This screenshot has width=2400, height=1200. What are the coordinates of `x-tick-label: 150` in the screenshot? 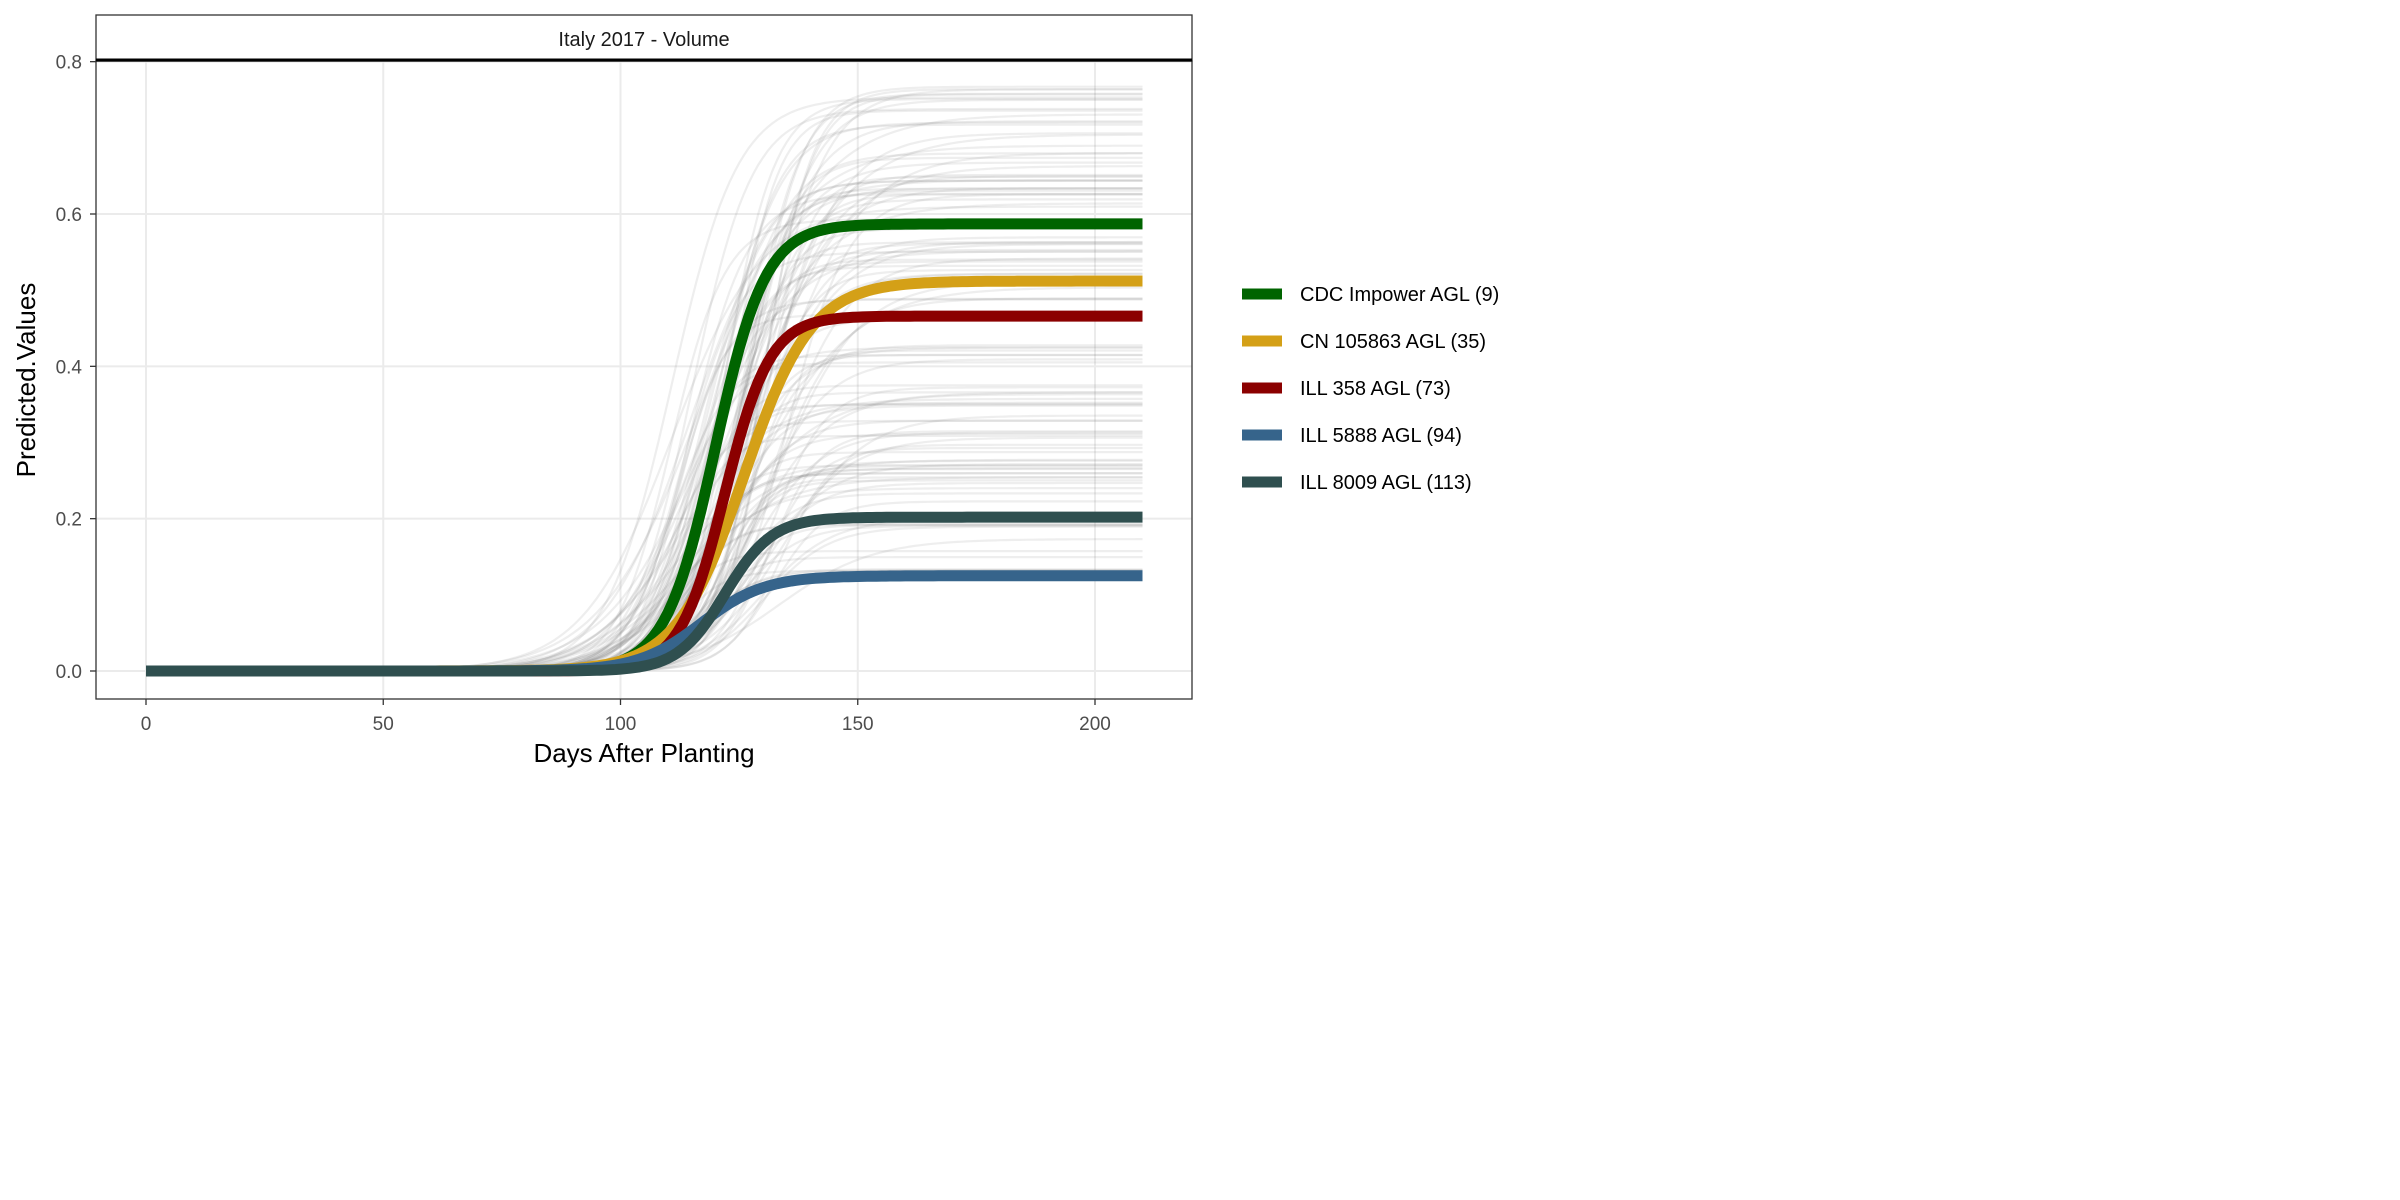 It's located at (858, 724).